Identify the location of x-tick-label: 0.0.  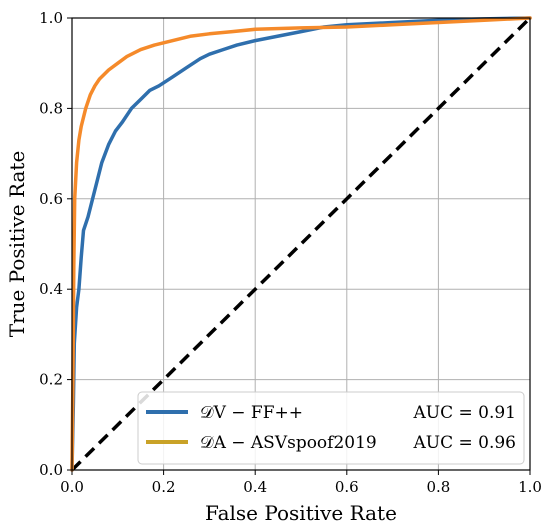
(72, 487).